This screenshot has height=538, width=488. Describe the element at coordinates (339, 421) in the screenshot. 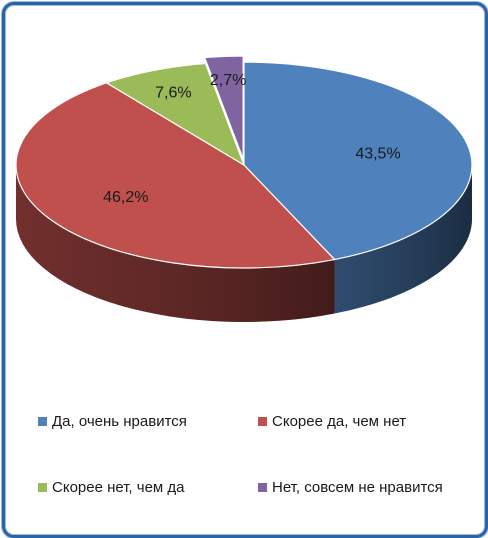

I see `legend-label-2: Скорее да, чем нет` at that location.